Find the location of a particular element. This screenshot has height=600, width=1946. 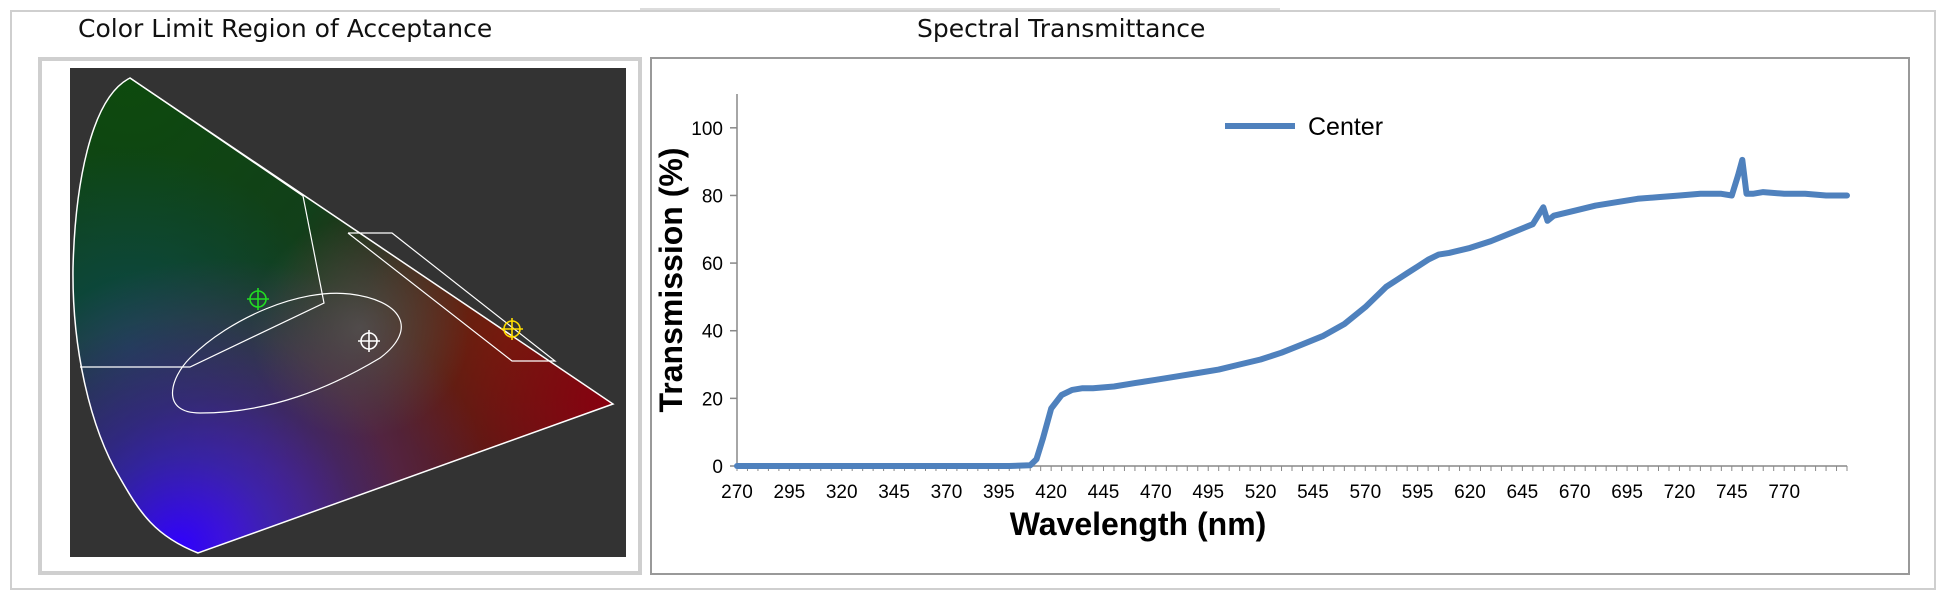

y-tick-label: 100 is located at coordinates (707, 129).